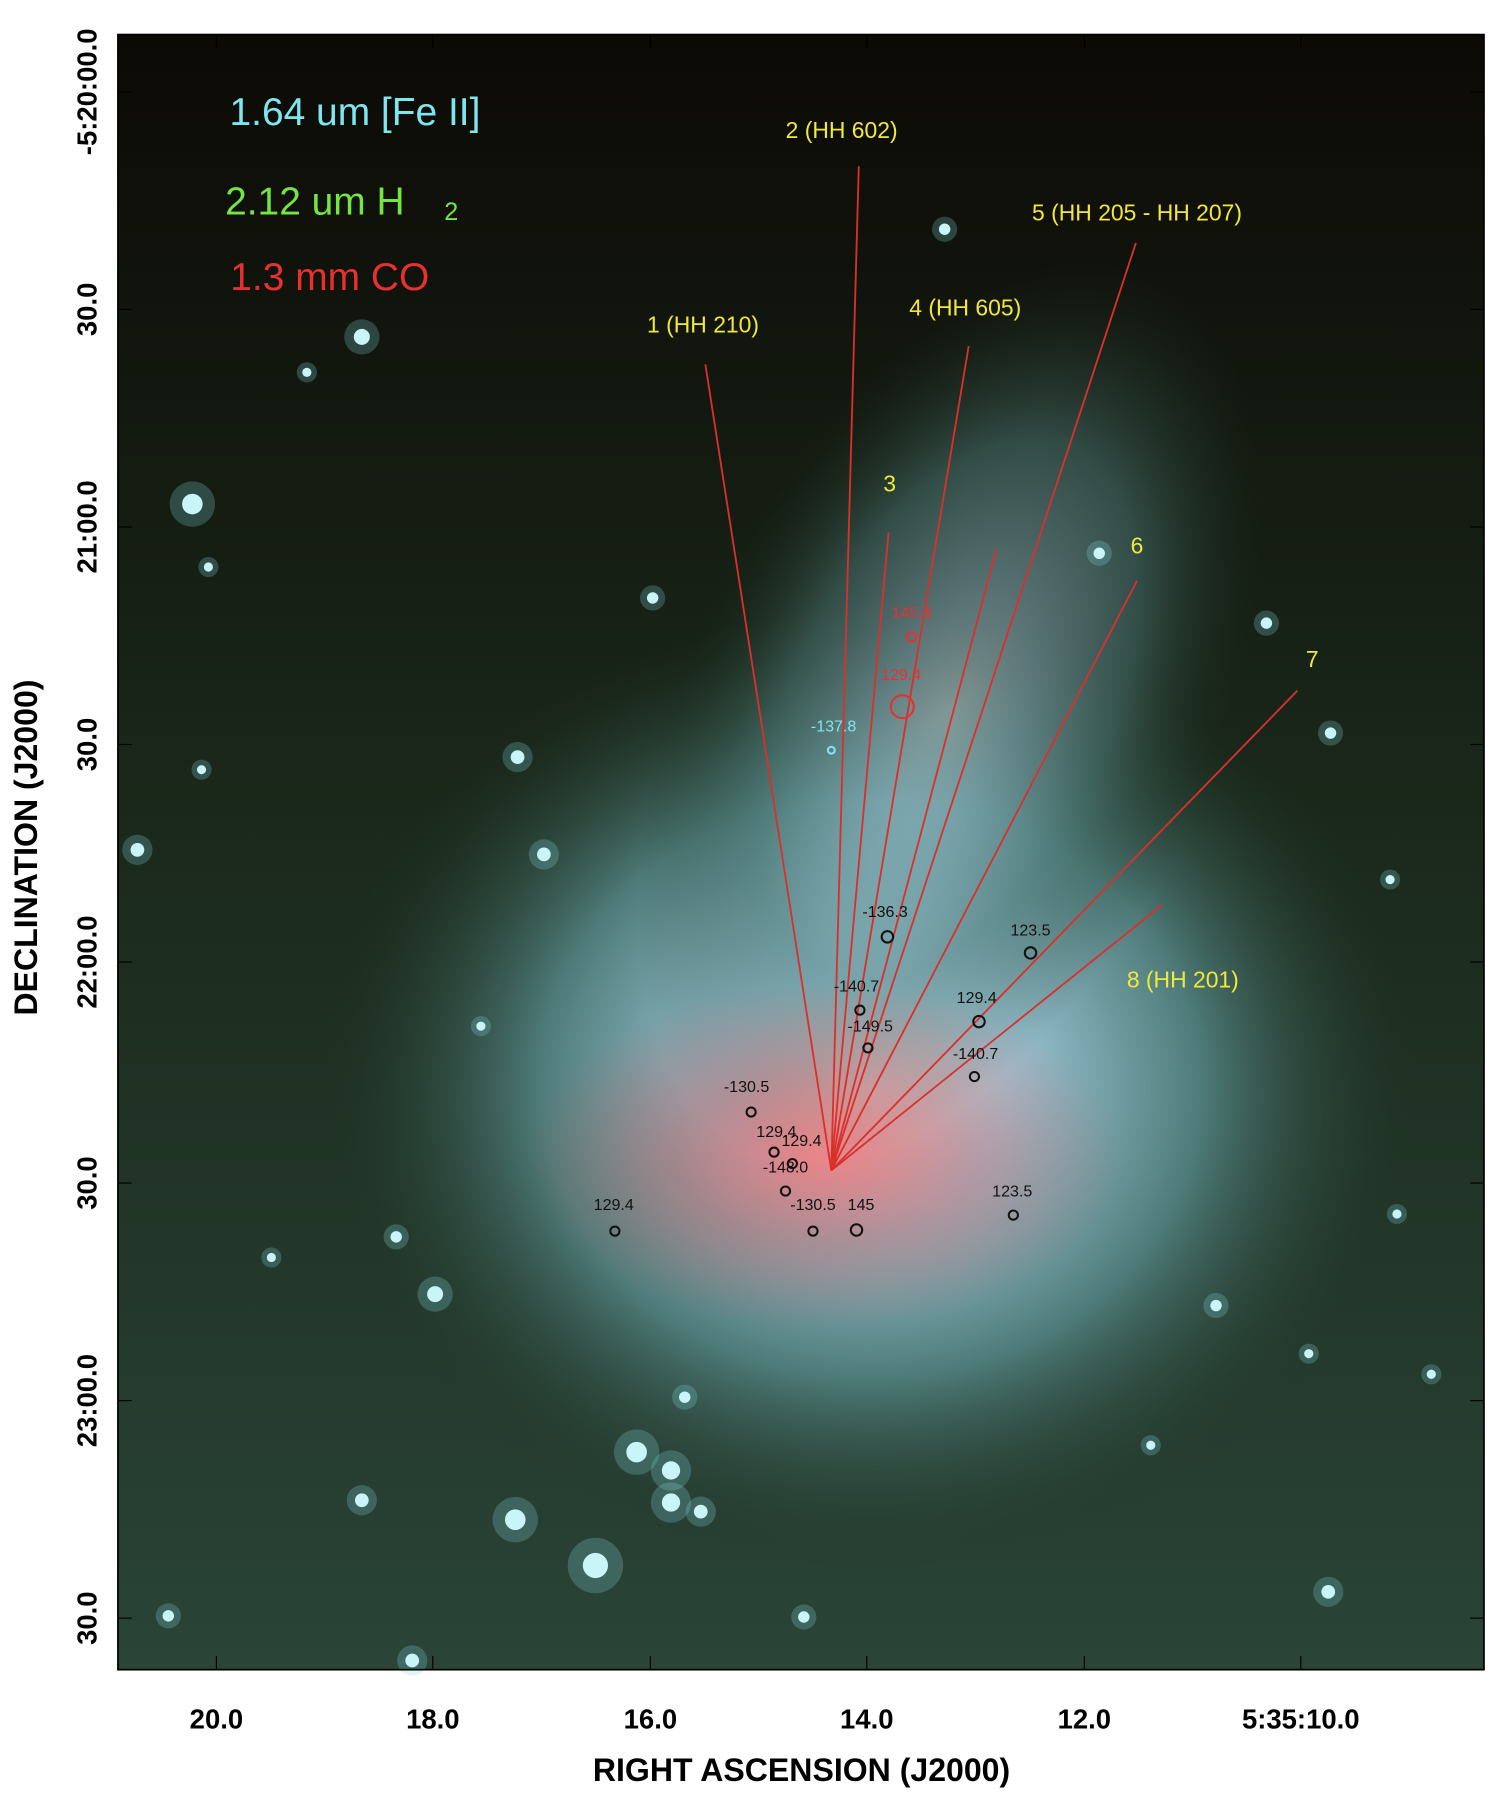  I want to click on flow-label: 2 (HH 602), so click(842, 130).